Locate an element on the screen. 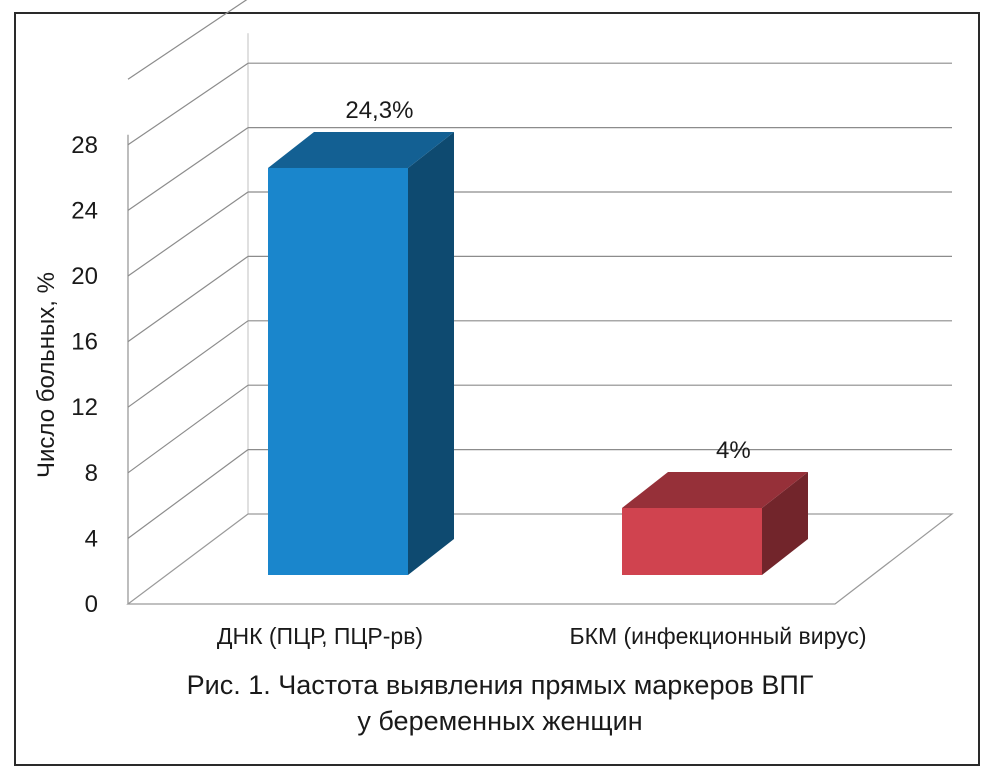 Image resolution: width=1000 pixels, height=783 pixels. y-tick-label: 16 is located at coordinates (84, 342).